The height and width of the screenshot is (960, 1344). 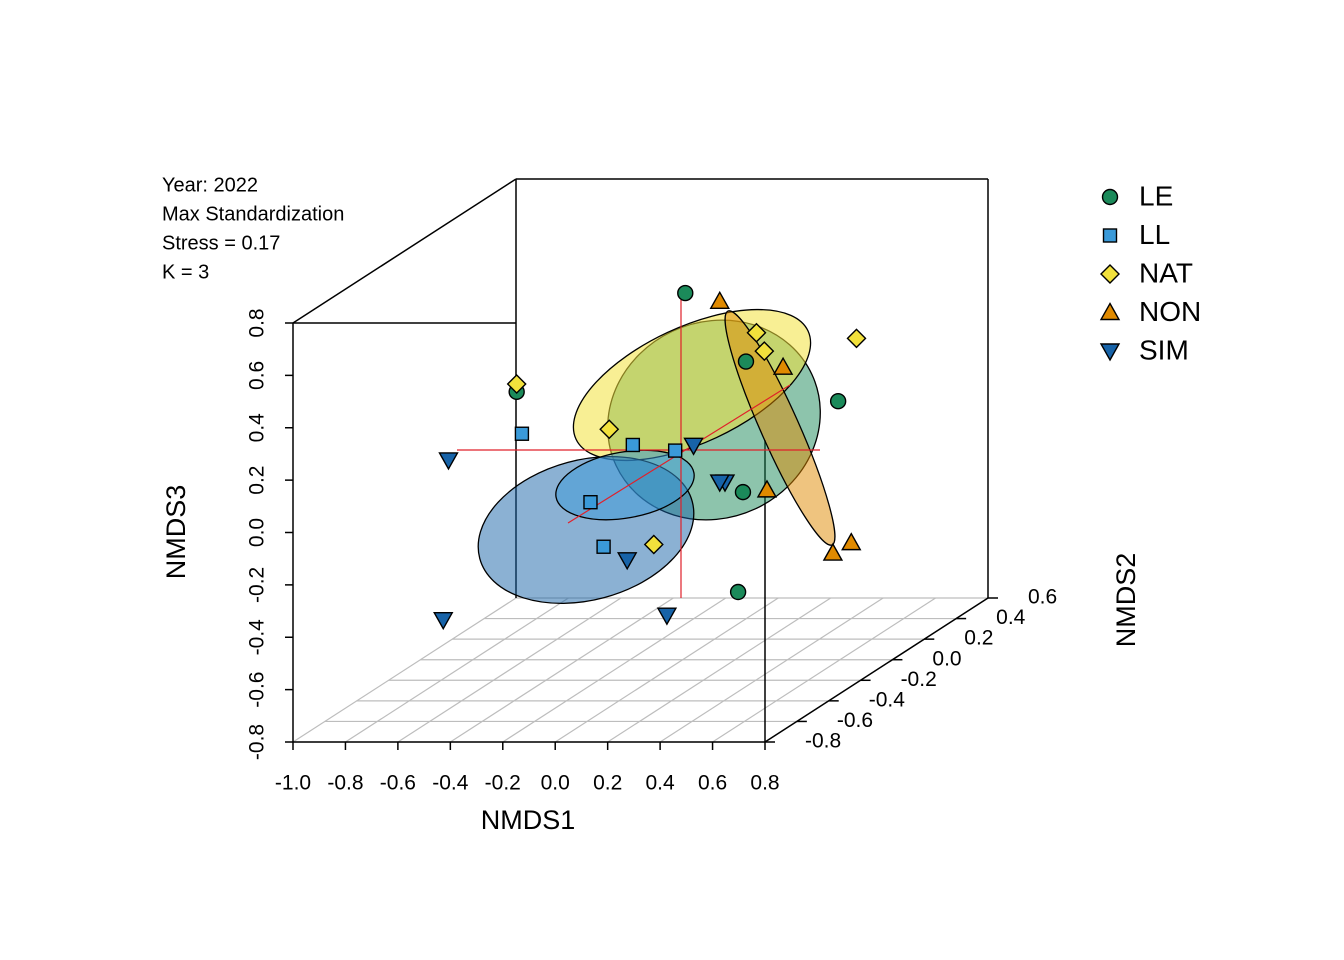 I want to click on z-tick-label: 0.2, so click(x=257, y=480).